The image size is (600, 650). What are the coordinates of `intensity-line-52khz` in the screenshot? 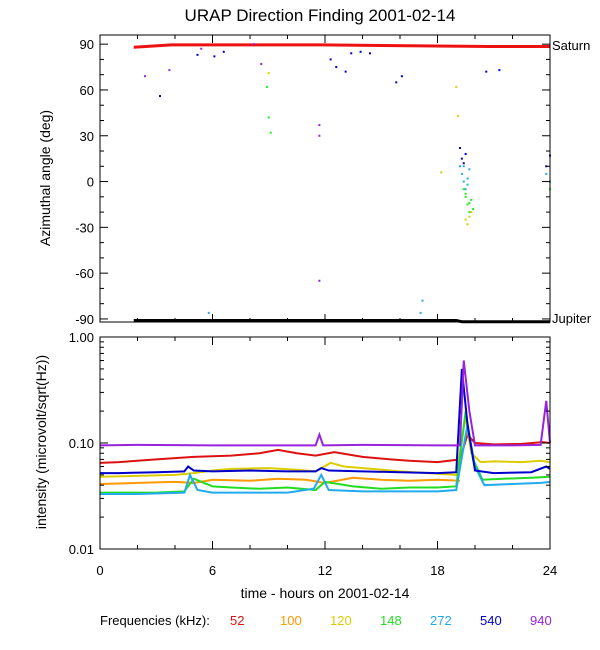 It's located at (325, 448).